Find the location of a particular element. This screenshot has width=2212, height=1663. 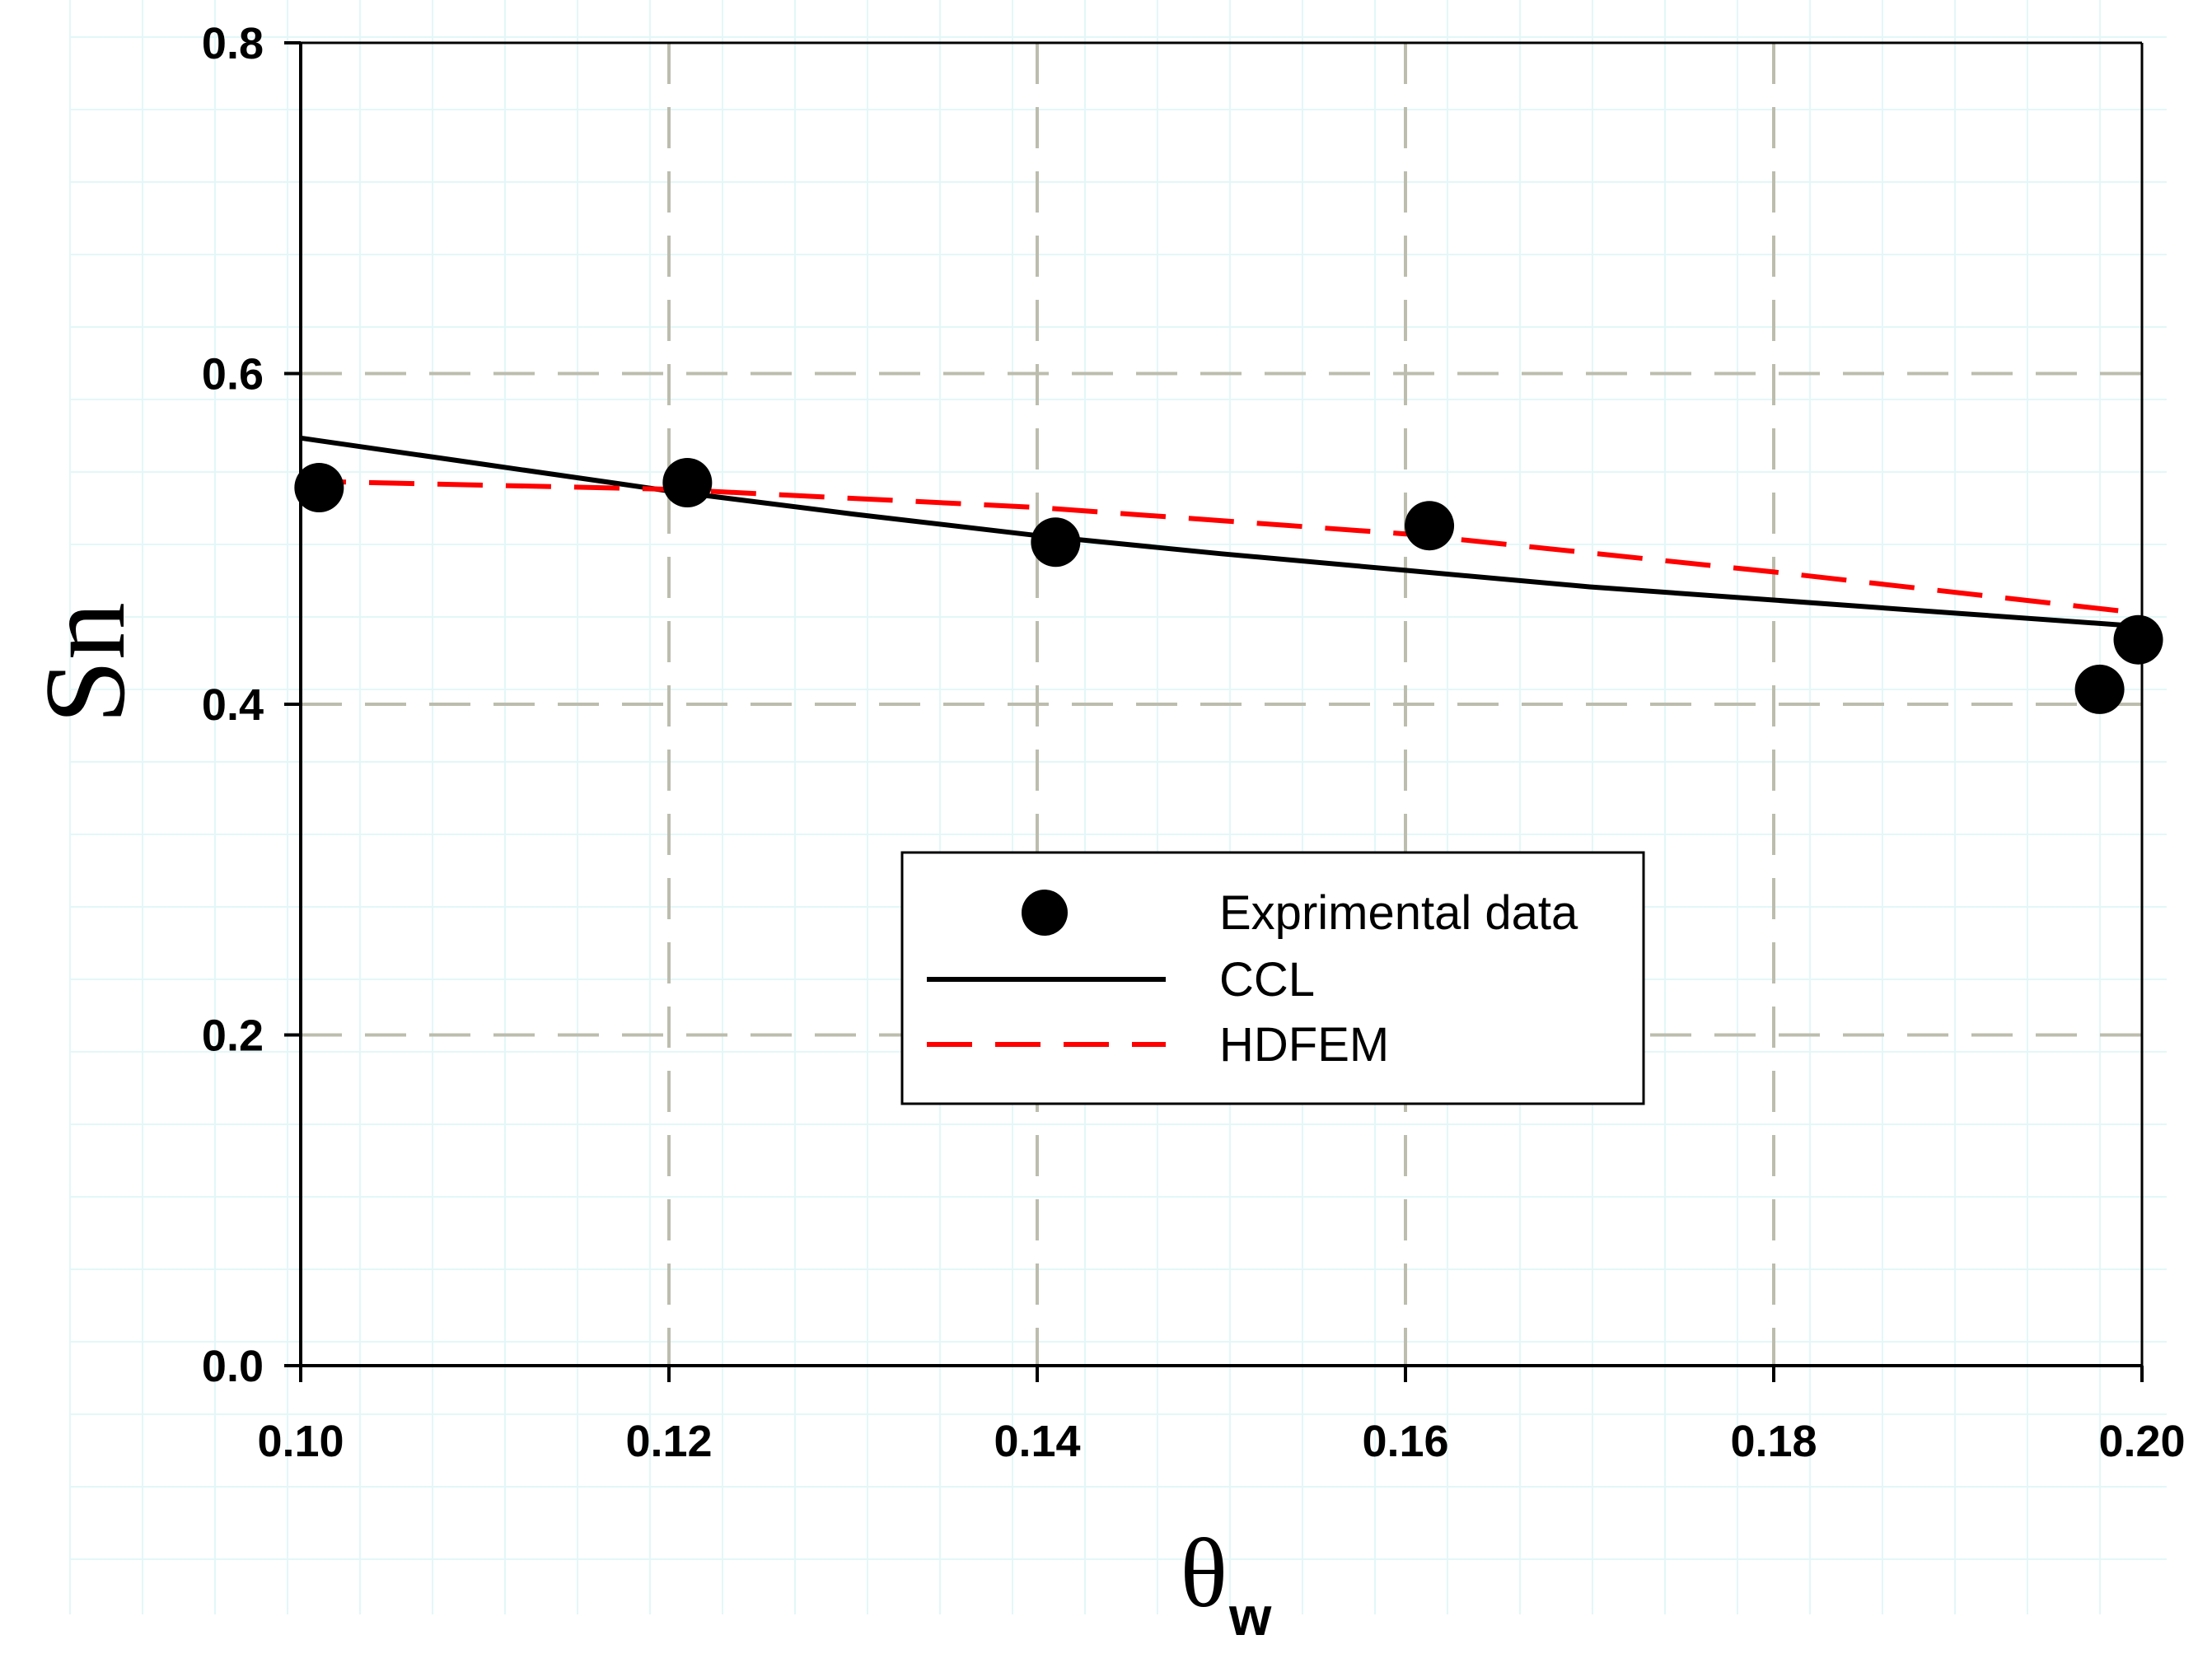

legend-label-hdfem: HDFEM is located at coordinates (1304, 1045).